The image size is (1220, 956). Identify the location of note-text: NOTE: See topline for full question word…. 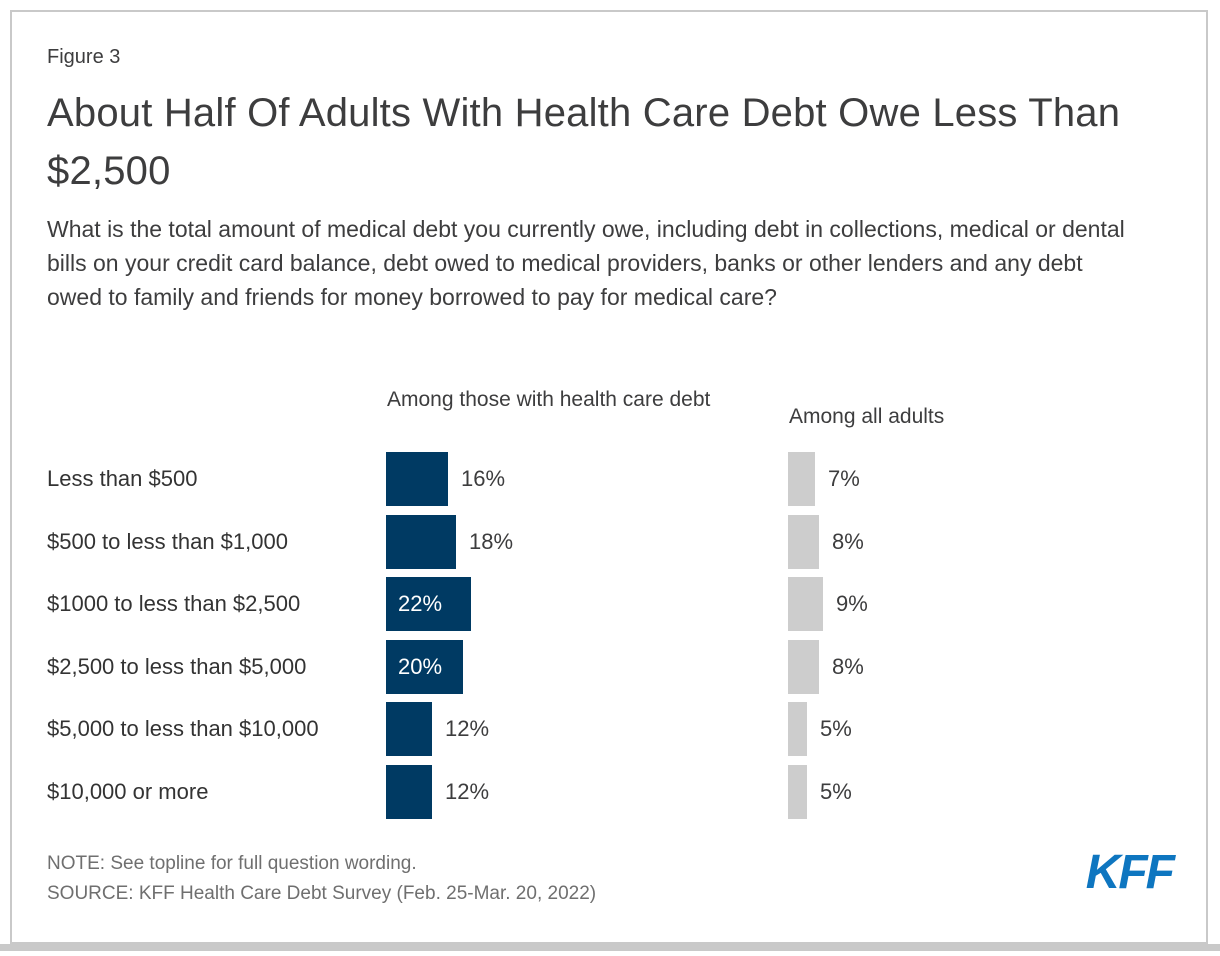
(232, 863).